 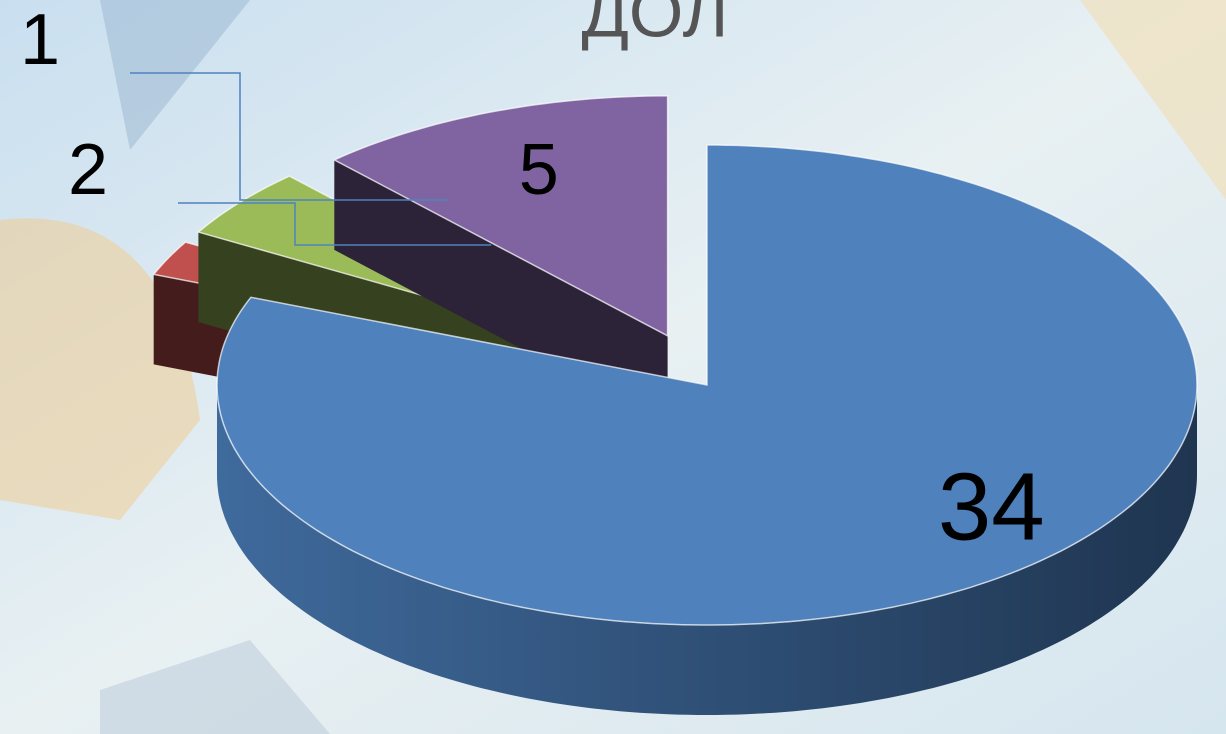 What do you see at coordinates (88, 170) in the screenshot?
I see `data-label: 2` at bounding box center [88, 170].